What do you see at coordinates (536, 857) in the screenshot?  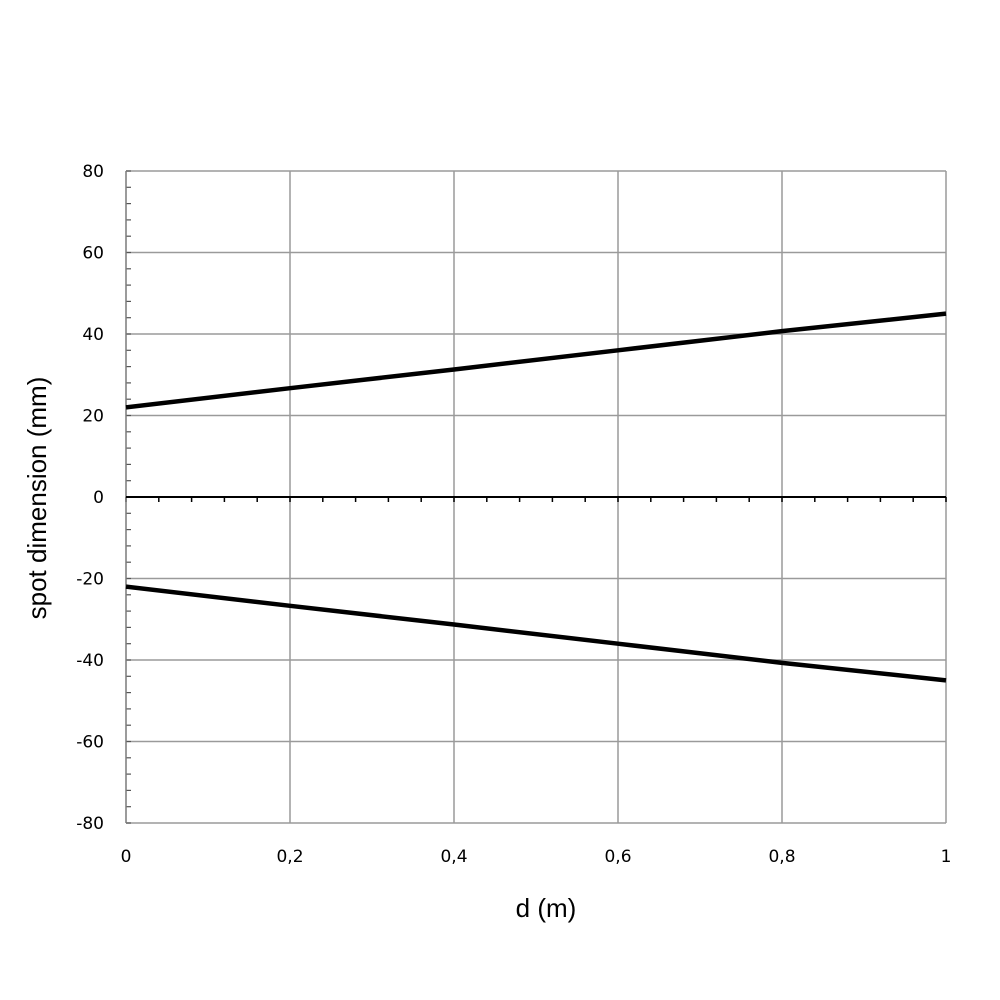 I see `x-tick-labels: 0 0,2 0,4 0,6 0,8 1` at bounding box center [536, 857].